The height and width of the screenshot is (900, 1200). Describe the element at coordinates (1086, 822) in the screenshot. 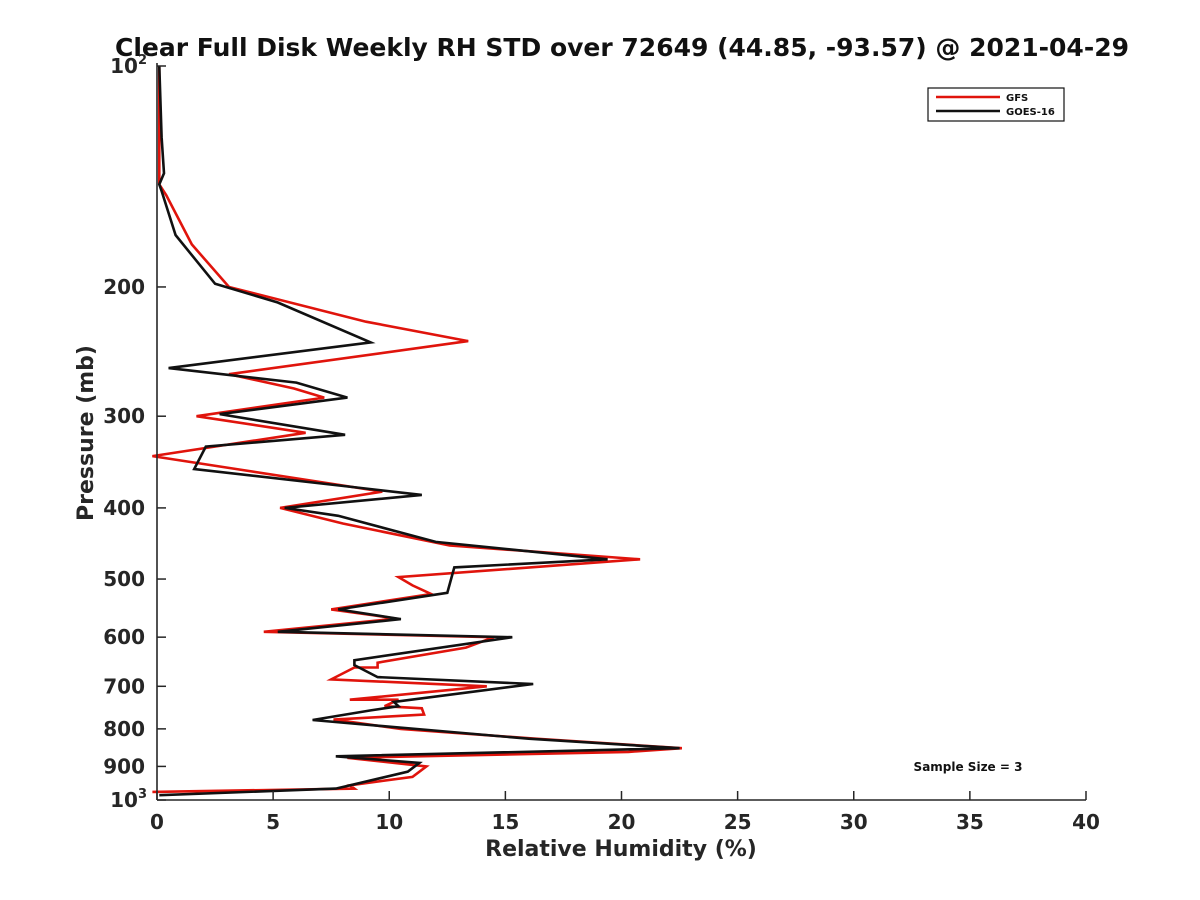

I see `x-tick-label: 40` at that location.